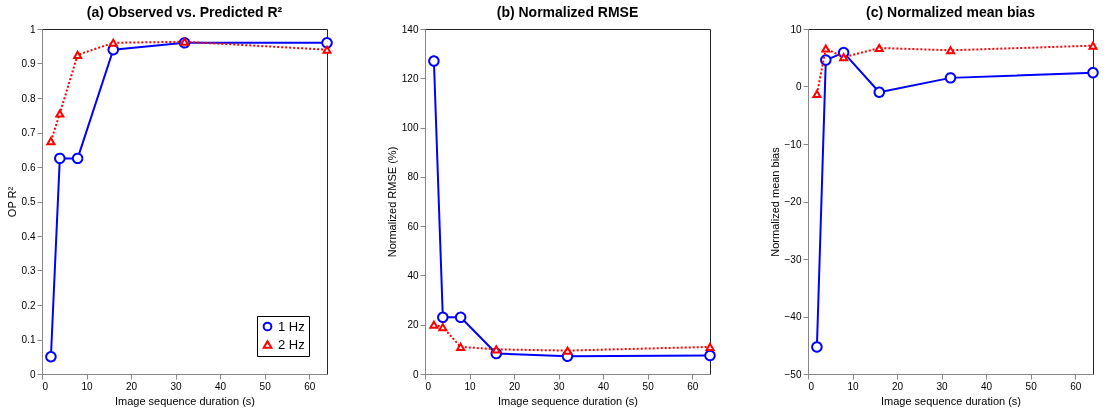  Describe the element at coordinates (28, 98) in the screenshot. I see `y-tick-label: 0.8` at that location.